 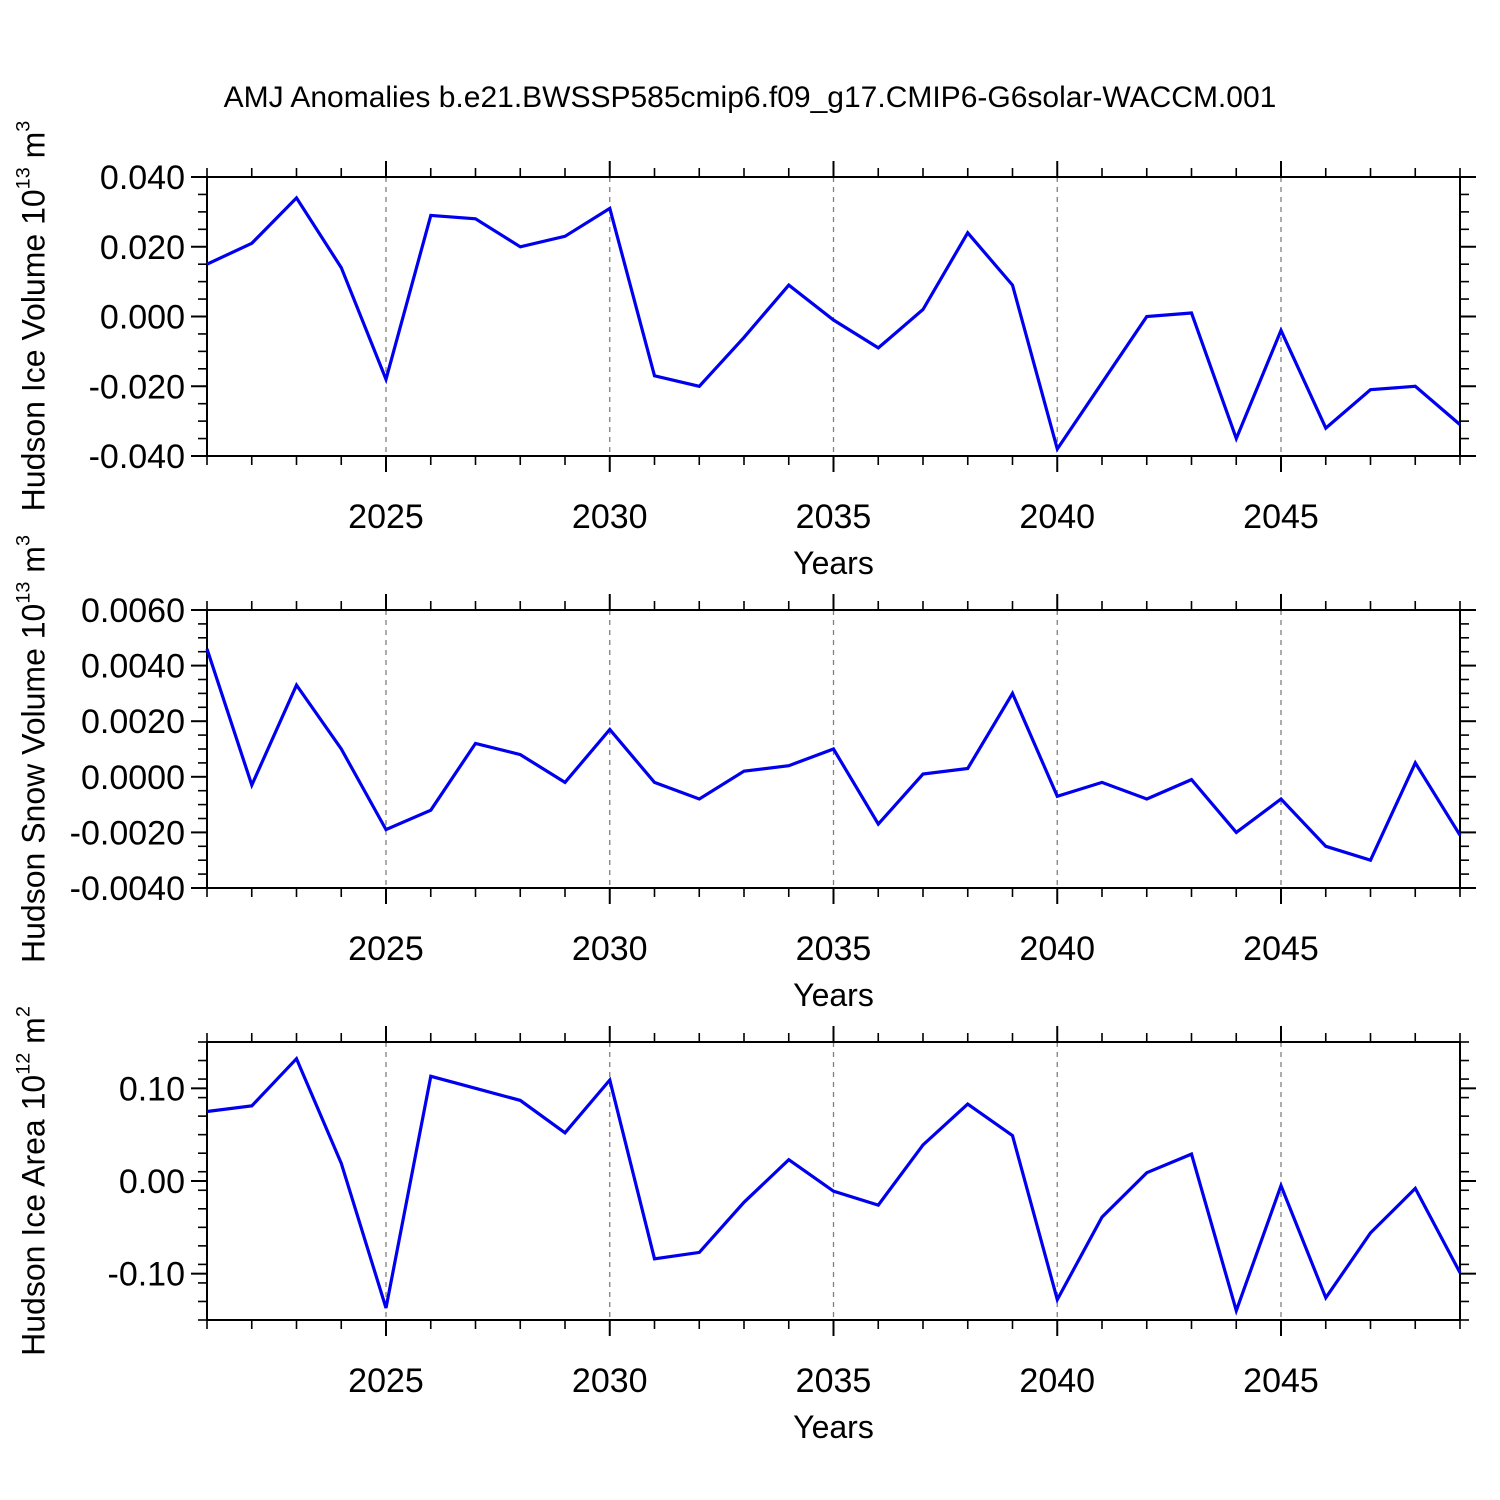 What do you see at coordinates (833, 1427) in the screenshot?
I see `xlabel-years-panel3: Years` at bounding box center [833, 1427].